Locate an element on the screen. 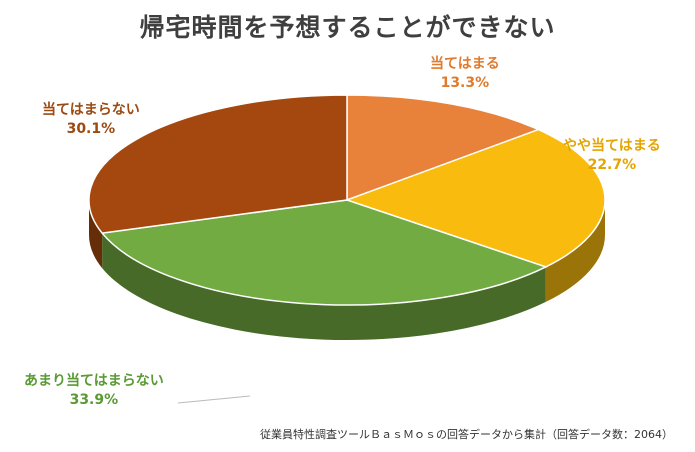 The width and height of the screenshot is (695, 452). slice-label-0: 当てはまる 13.3% is located at coordinates (465, 74).